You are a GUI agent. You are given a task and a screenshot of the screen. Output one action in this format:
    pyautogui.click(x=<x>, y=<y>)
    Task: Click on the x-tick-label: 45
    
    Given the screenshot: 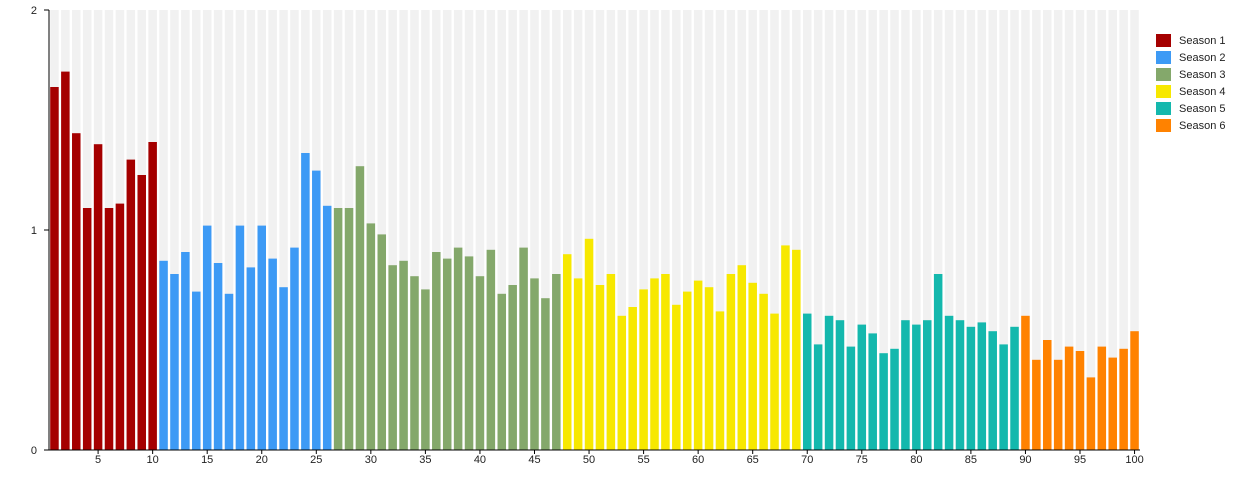 What is the action you would take?
    pyautogui.click(x=534, y=460)
    